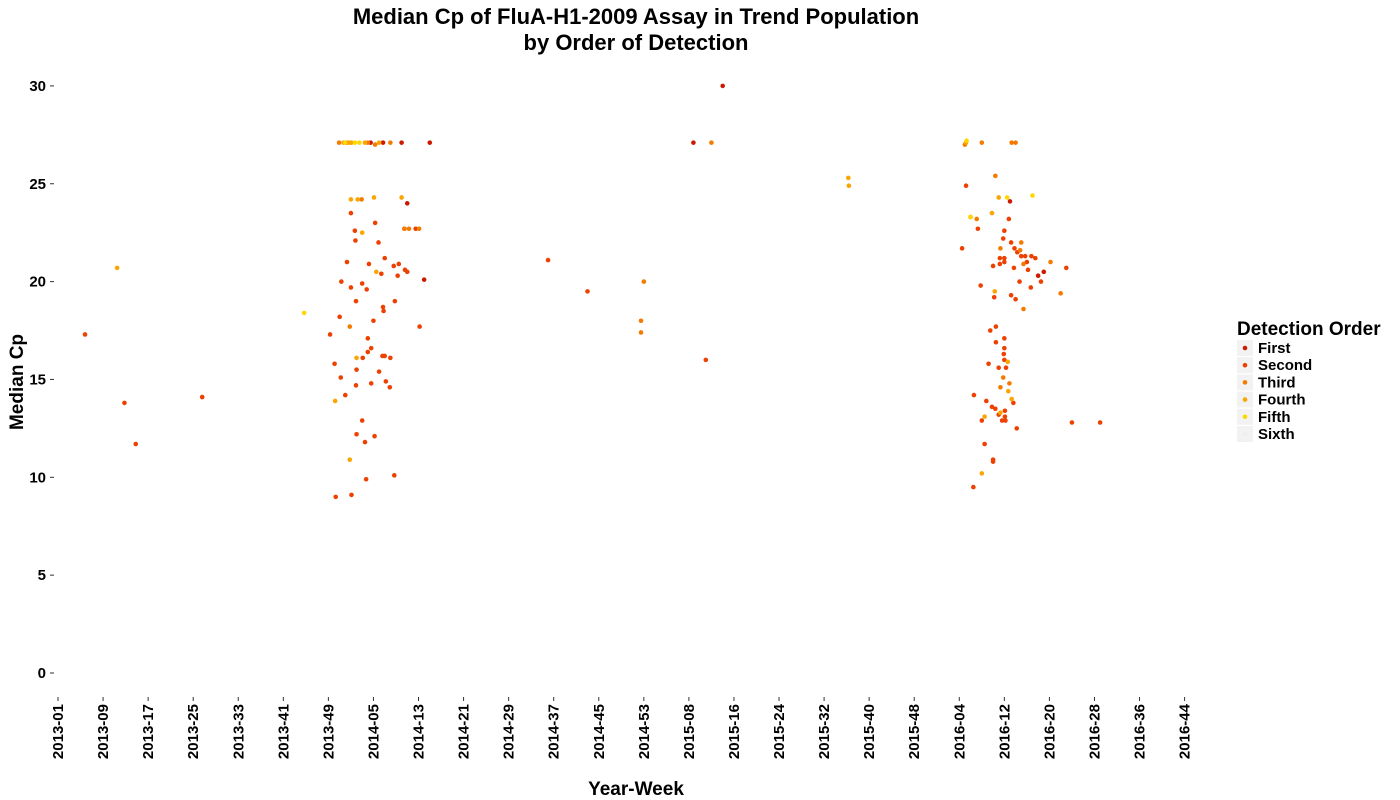 This screenshot has width=1400, height=800. I want to click on y-axis-title: Median Cp, so click(17, 382).